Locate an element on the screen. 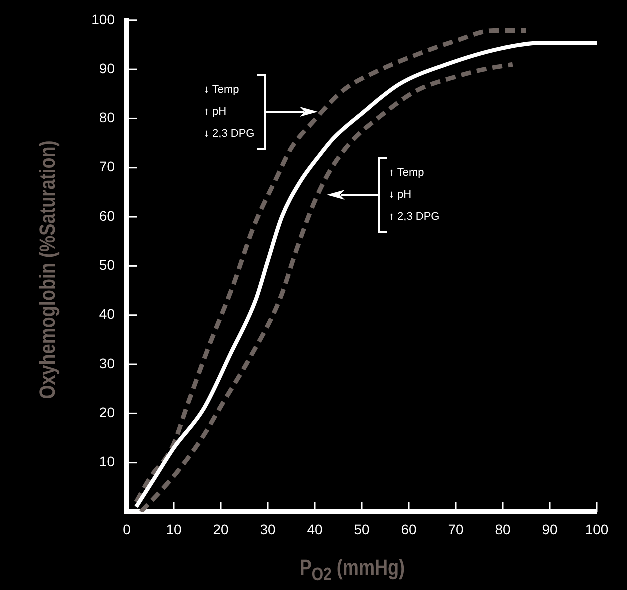  x-tick-label: 50 is located at coordinates (362, 529).